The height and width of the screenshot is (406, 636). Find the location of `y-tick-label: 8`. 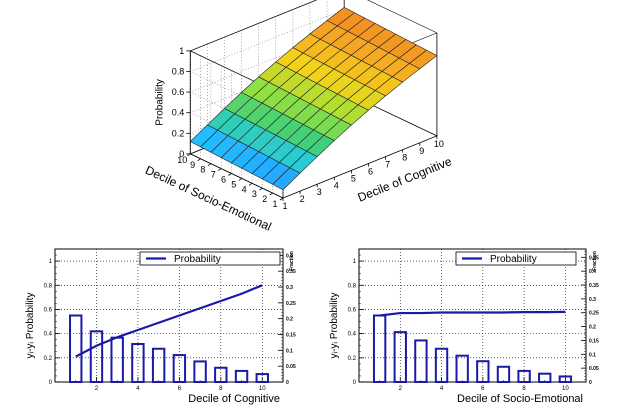

y-tick-label: 8 is located at coordinates (202, 170).